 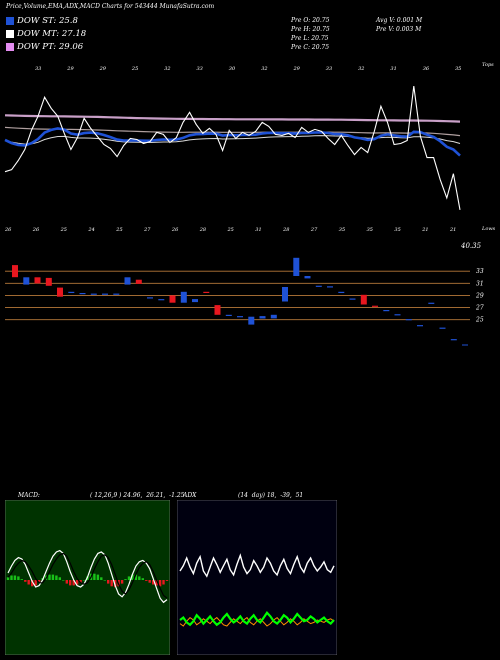 I want to click on top-label: 33, so click(x=329, y=69).